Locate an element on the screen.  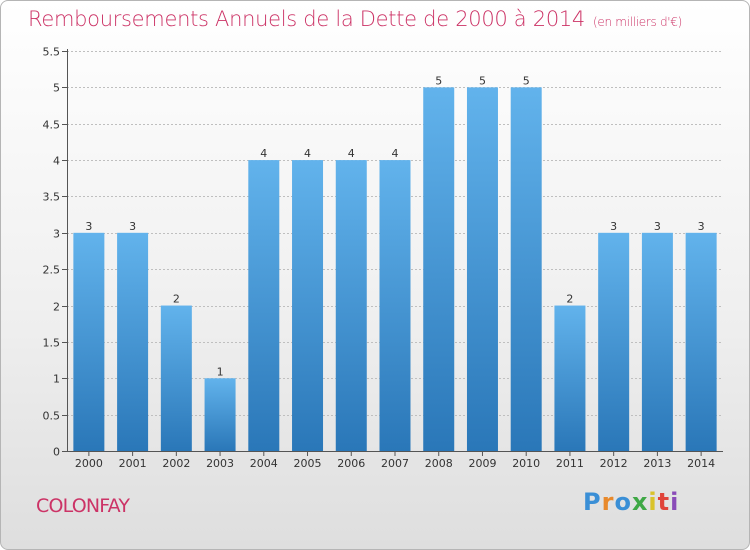
y-tick-label: 5 is located at coordinates (56, 88).